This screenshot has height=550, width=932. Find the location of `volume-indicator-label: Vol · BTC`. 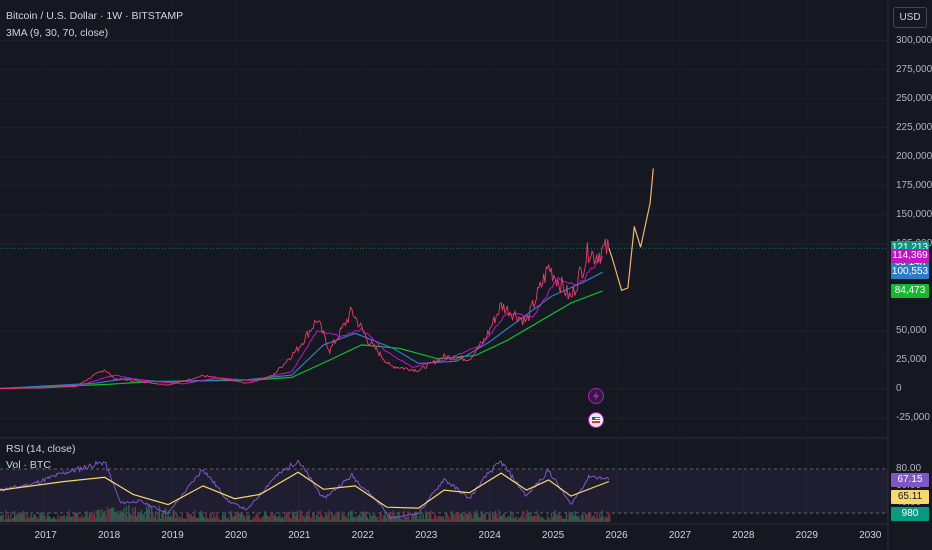

volume-indicator-label: Vol · BTC is located at coordinates (28, 465).